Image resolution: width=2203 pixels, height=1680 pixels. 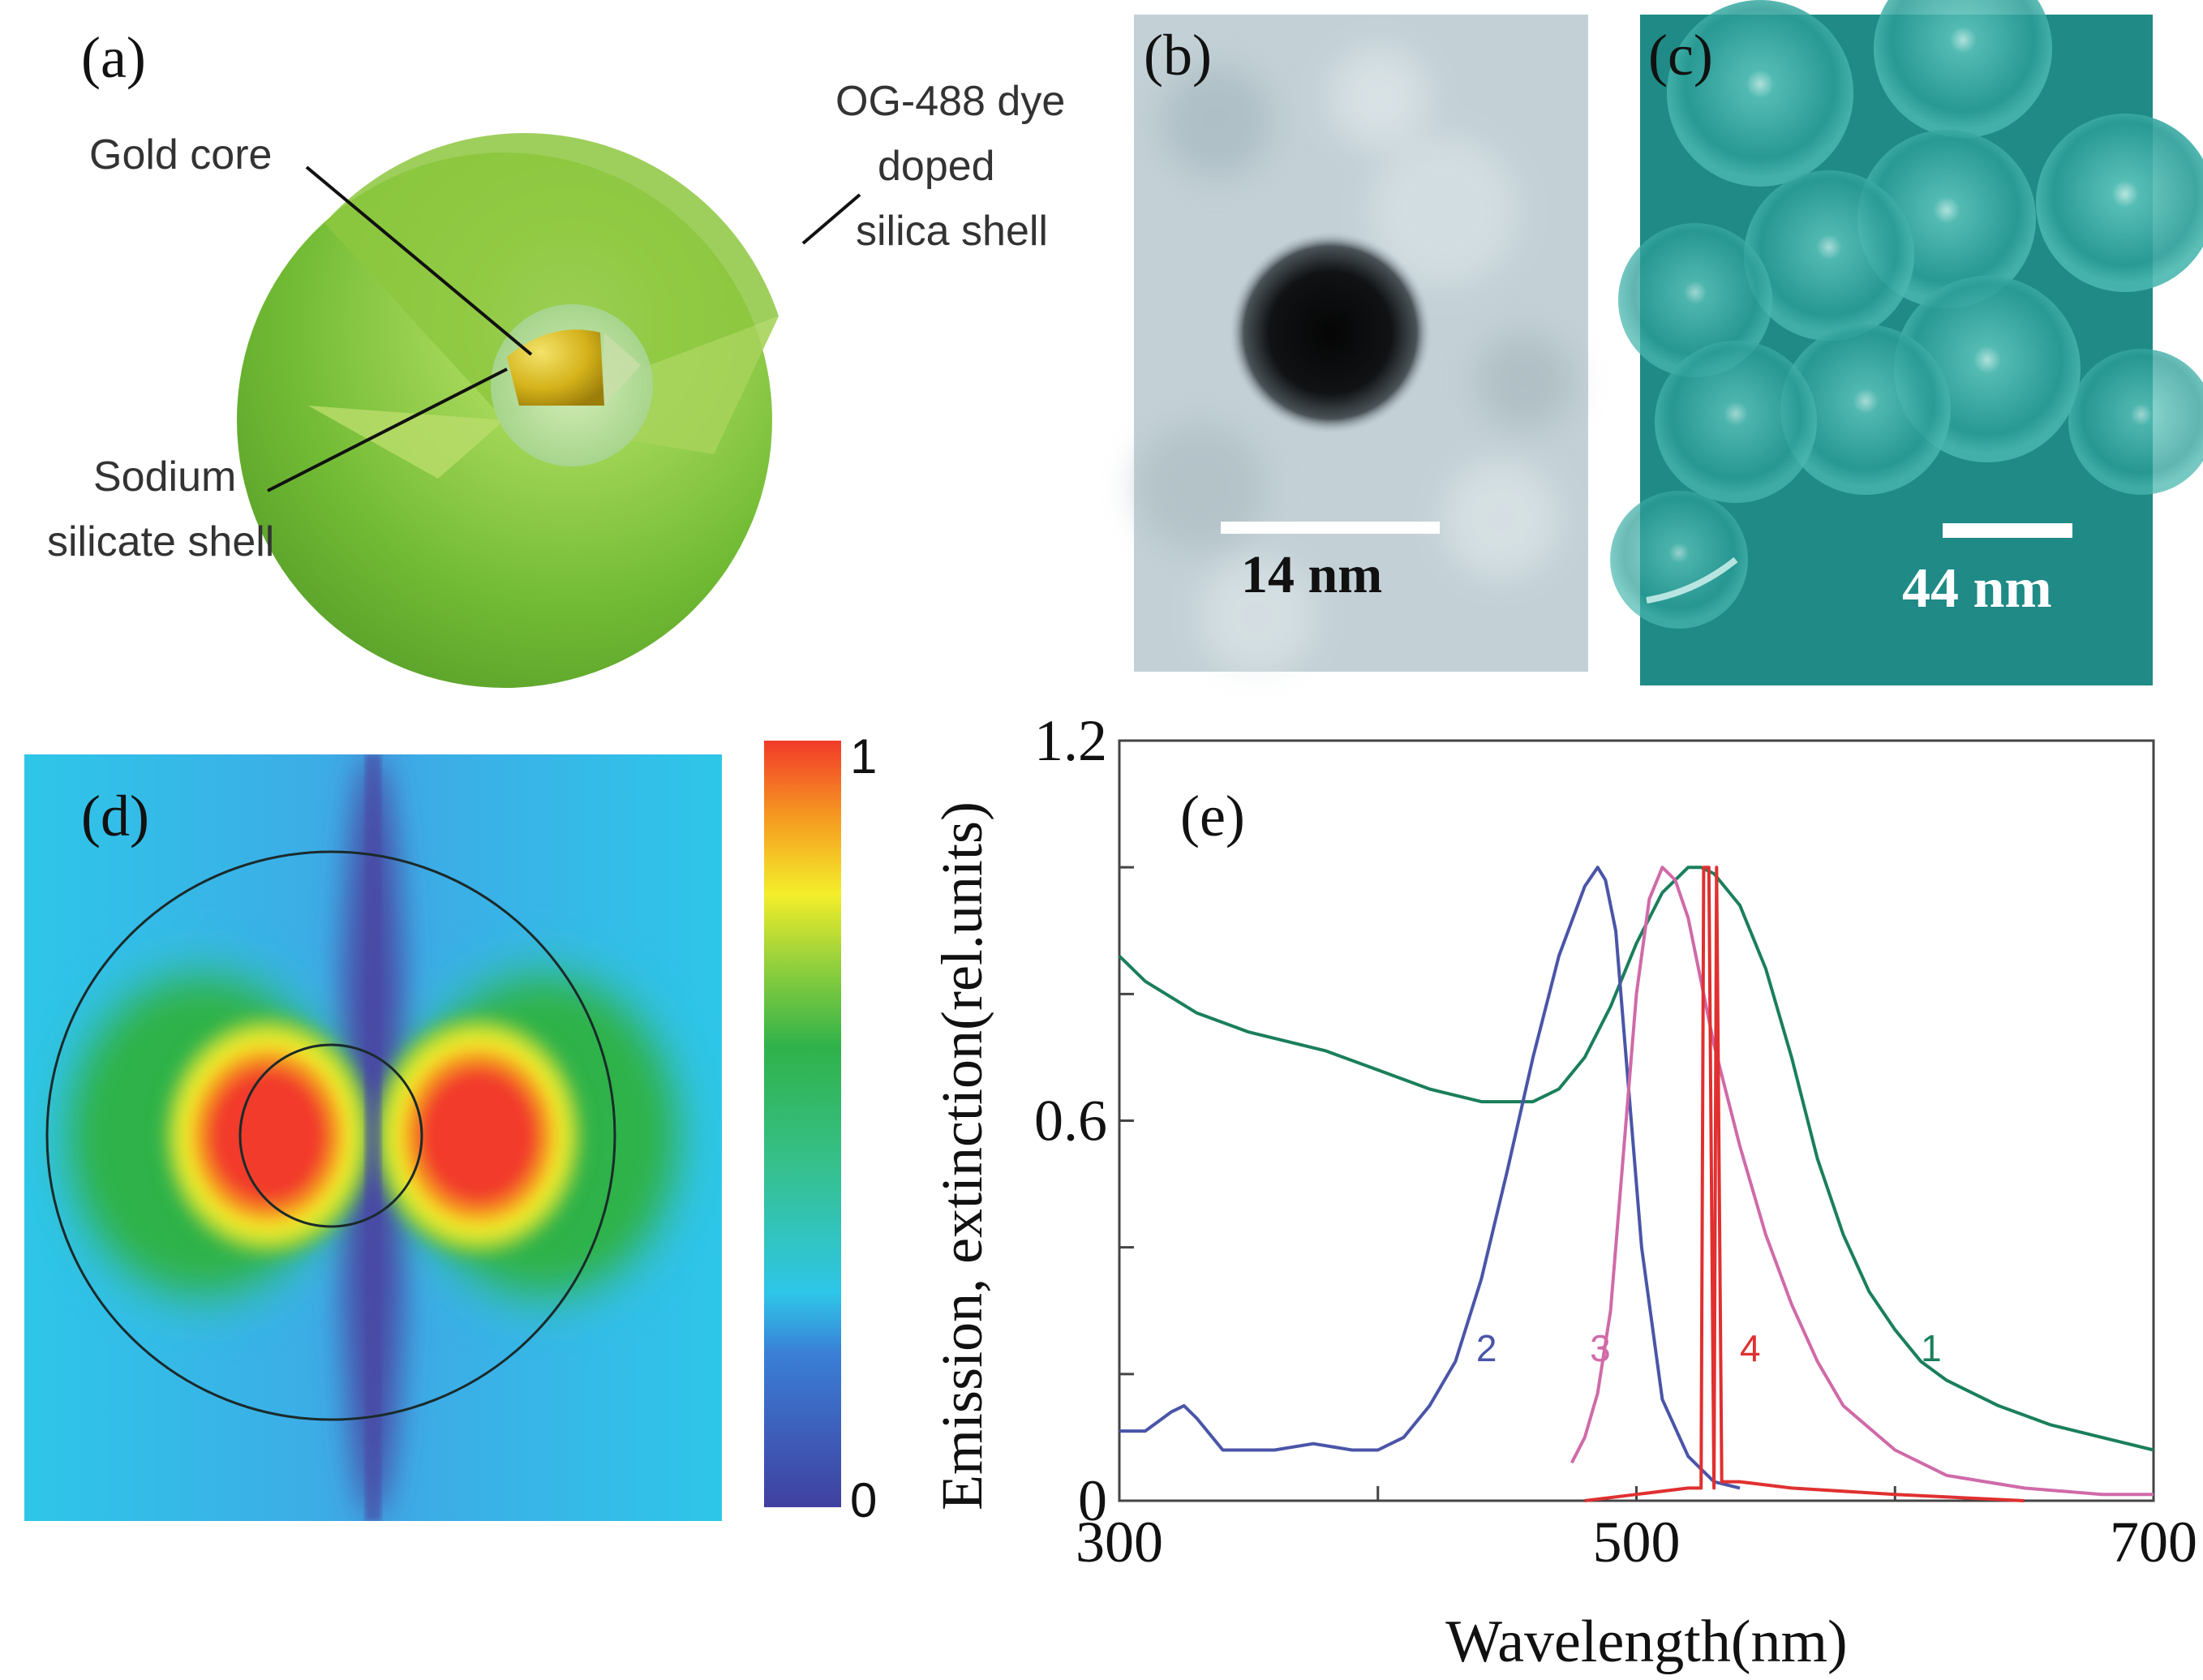 I want to click on series-label-3: 3, so click(x=1601, y=1348).